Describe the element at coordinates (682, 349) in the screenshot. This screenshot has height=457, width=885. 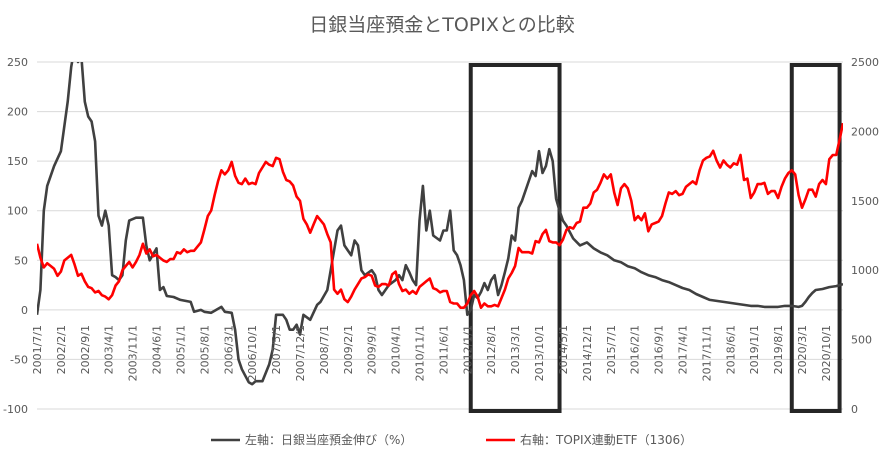
I see `x-tick-label: 2017/4/1` at that location.